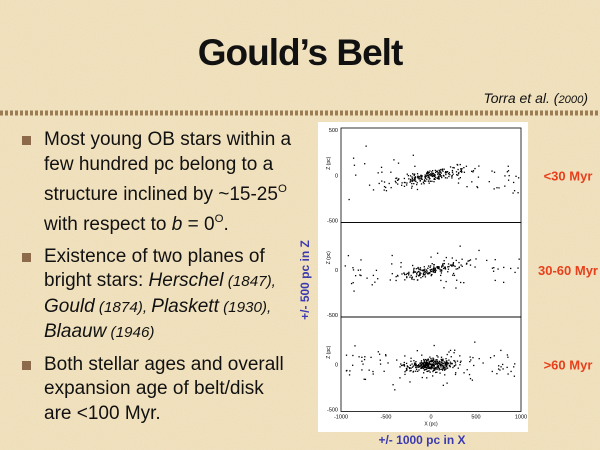 Image resolution: width=600 pixels, height=450 pixels. Describe the element at coordinates (249, 282) in the screenshot. I see `text-run: (1847),` at that location.